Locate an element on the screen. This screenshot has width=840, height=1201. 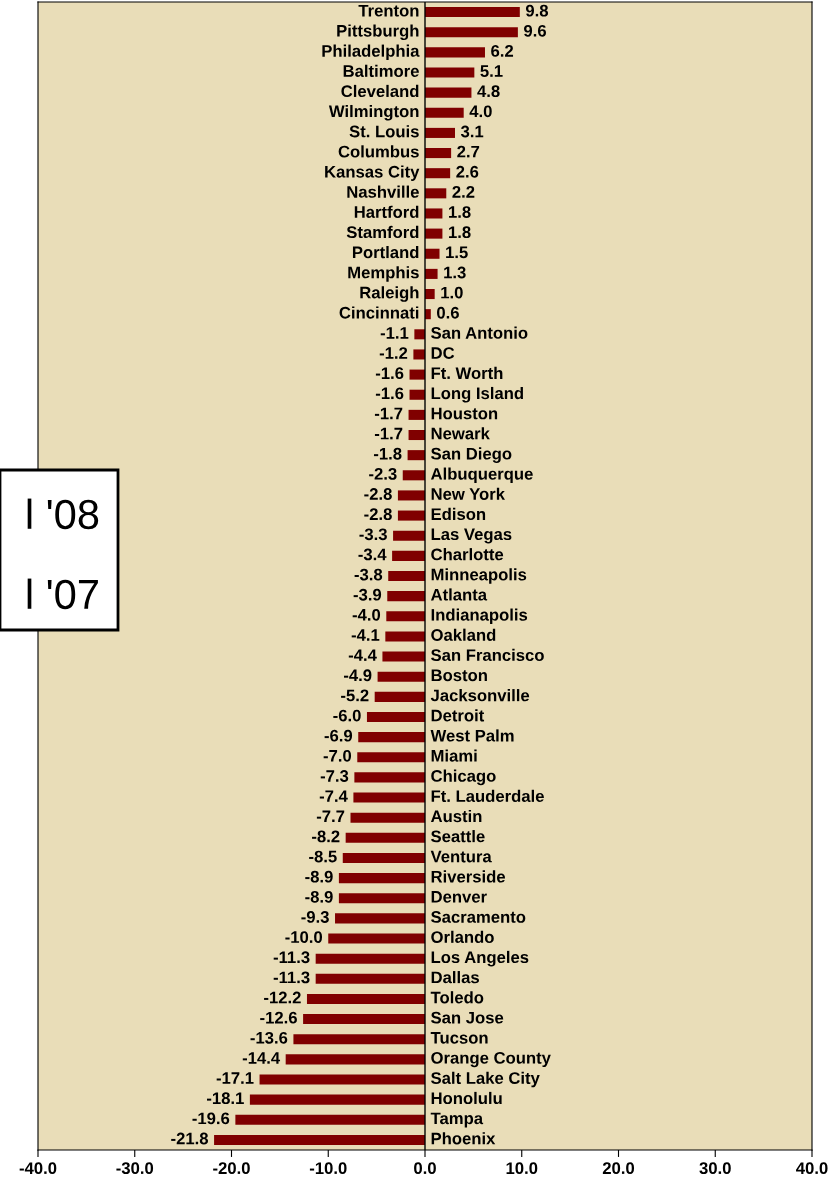
y-tick-label: San Antonio is located at coordinates (479, 332).